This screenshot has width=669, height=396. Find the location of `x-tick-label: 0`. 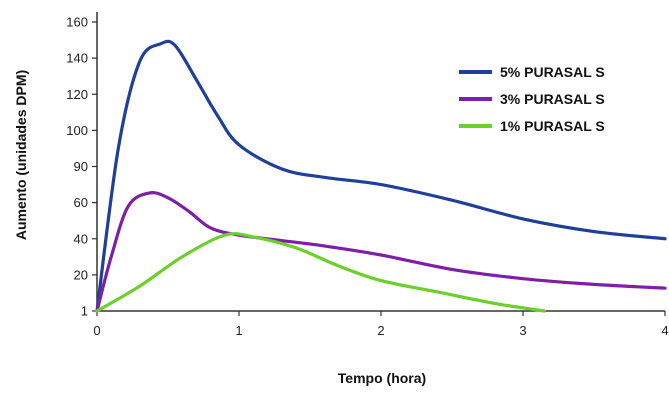

x-tick-label: 0 is located at coordinates (96, 330).